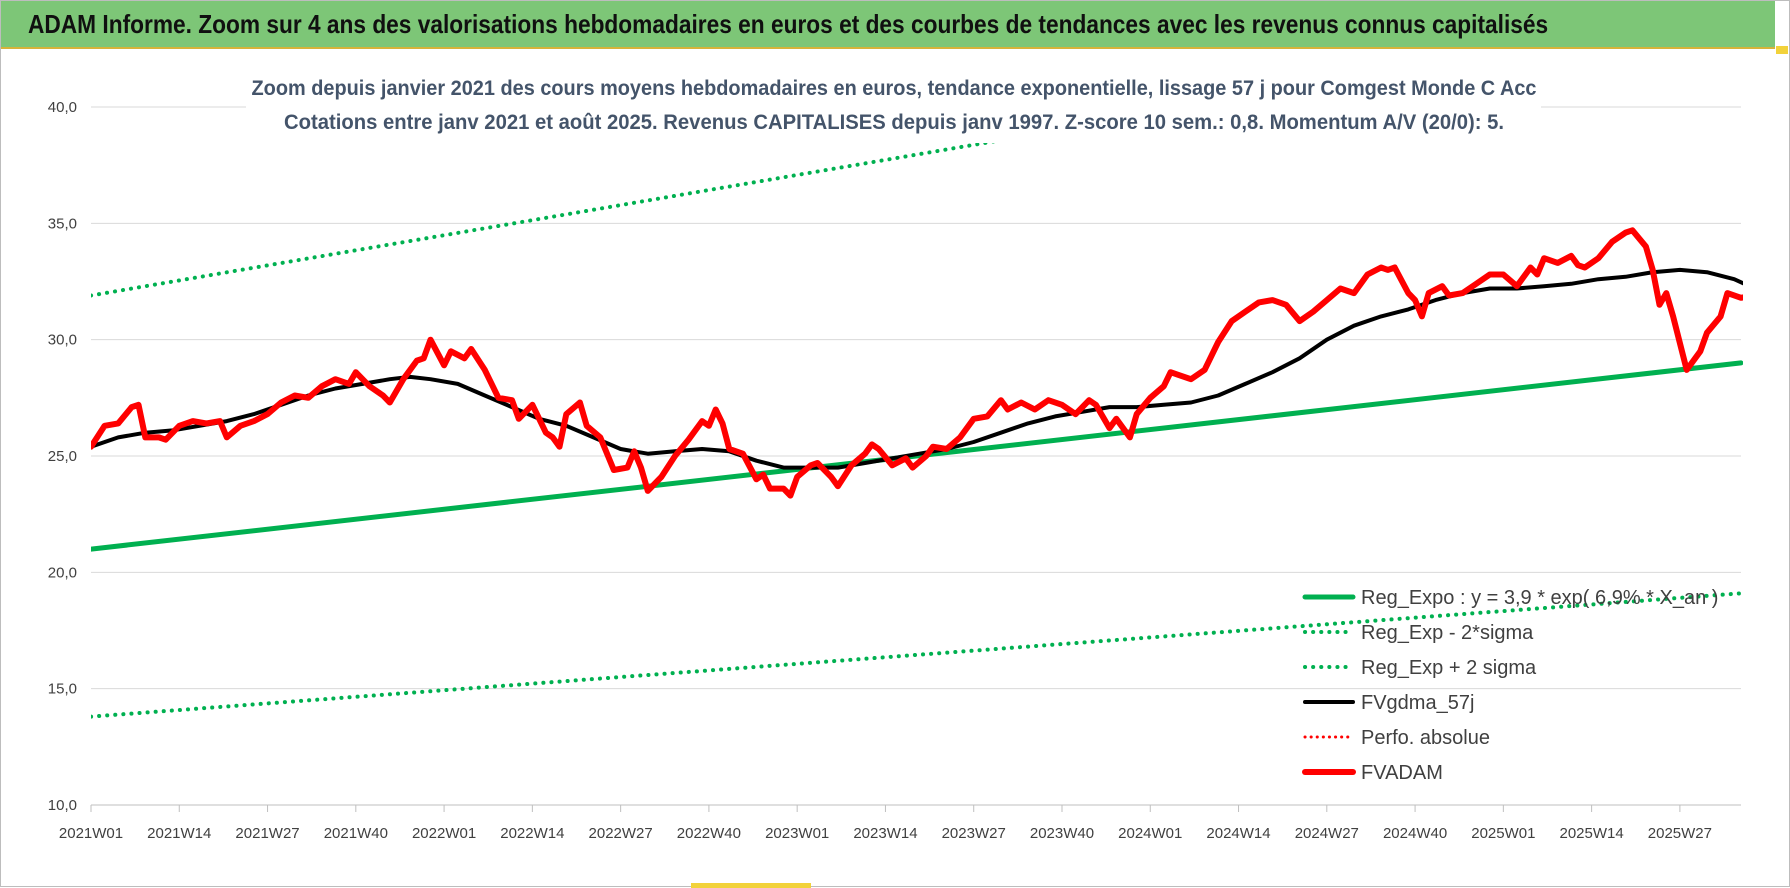  What do you see at coordinates (1402, 773) in the screenshot?
I see `legend-label-fvadam: FVADAM` at bounding box center [1402, 773].